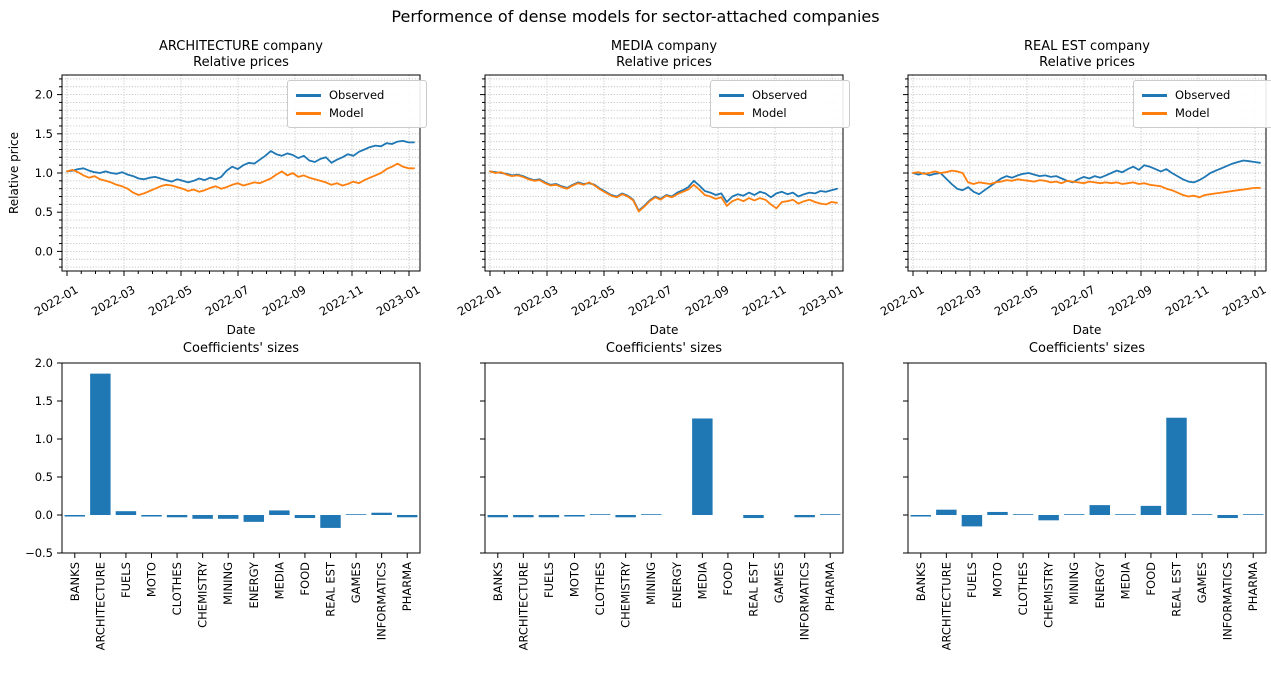 The height and width of the screenshot is (682, 1271). I want to click on coef-chart-title: Coefficients' sizes, so click(1087, 348).